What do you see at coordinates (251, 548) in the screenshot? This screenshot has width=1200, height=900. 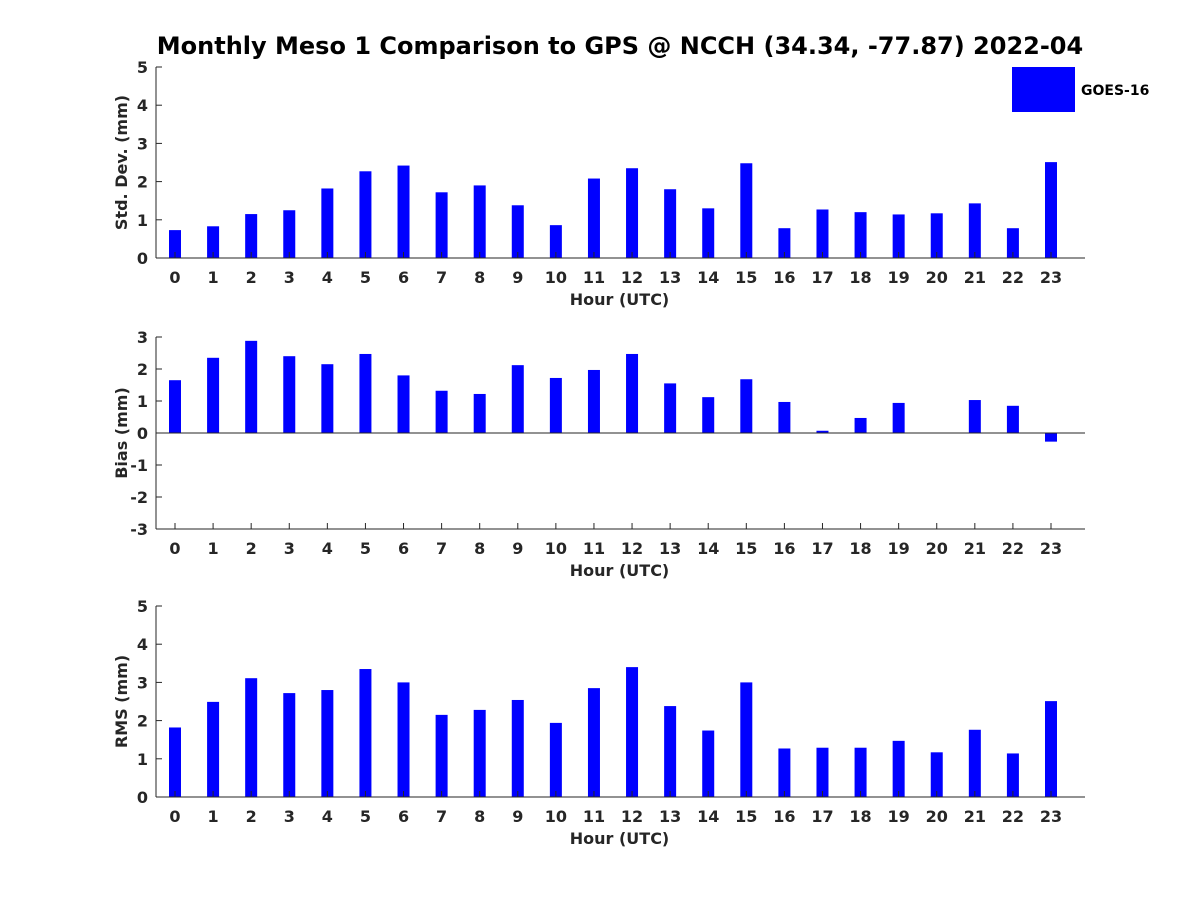 I see `x-tick-label: 2` at bounding box center [251, 548].